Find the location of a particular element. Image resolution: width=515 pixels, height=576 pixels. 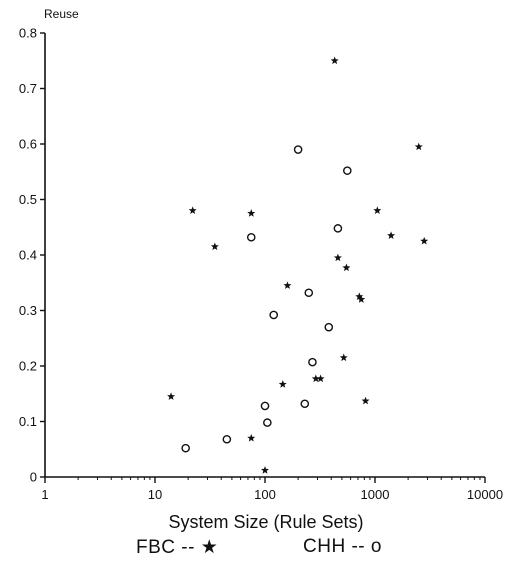

circle-marker-icon: o is located at coordinates (376, 546).